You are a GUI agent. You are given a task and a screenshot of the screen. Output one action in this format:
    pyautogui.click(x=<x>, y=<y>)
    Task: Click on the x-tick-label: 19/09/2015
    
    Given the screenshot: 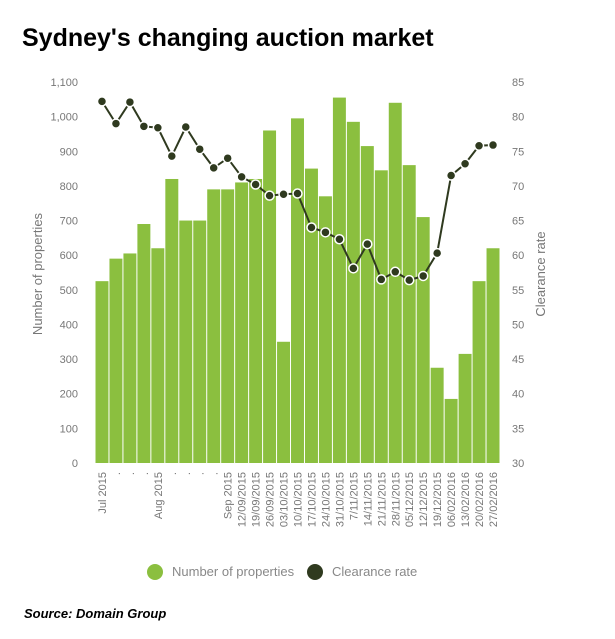 What is the action you would take?
    pyautogui.click(x=257, y=499)
    